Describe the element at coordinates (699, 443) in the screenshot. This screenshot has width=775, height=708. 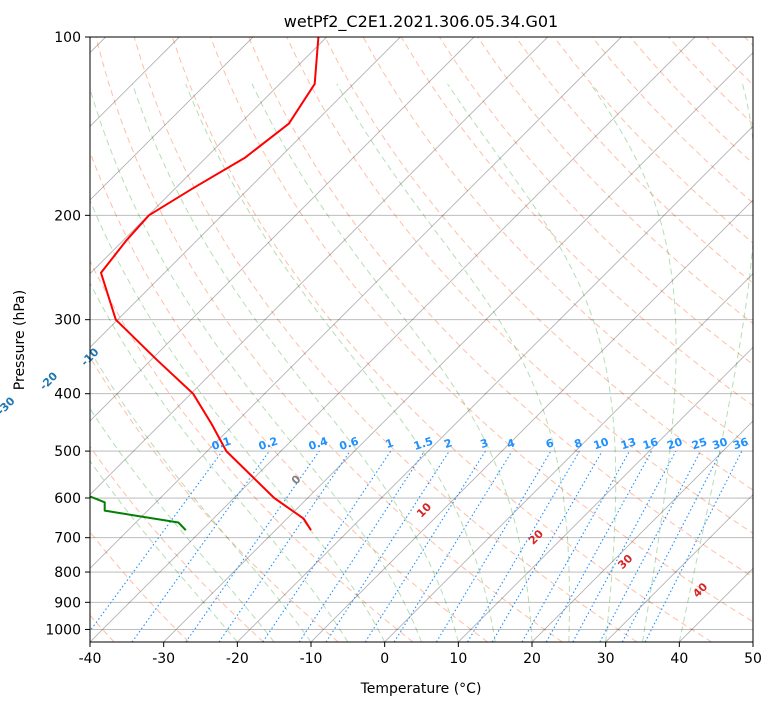
I see `mixing-ratio-label: 25` at that location.